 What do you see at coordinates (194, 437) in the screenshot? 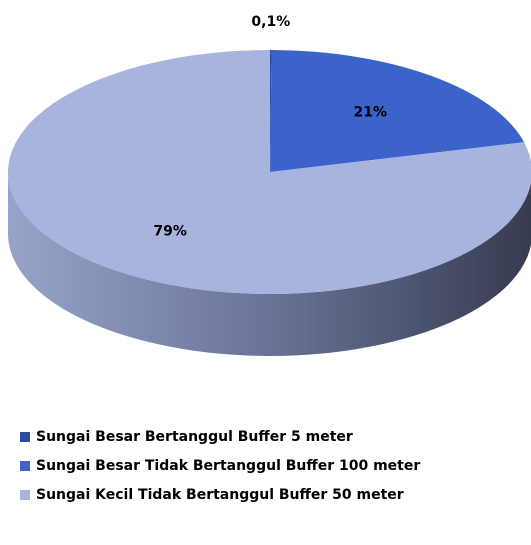
I see `legend-label: Sungai Besar Bertanggul Buffer 5 meter` at bounding box center [194, 437].